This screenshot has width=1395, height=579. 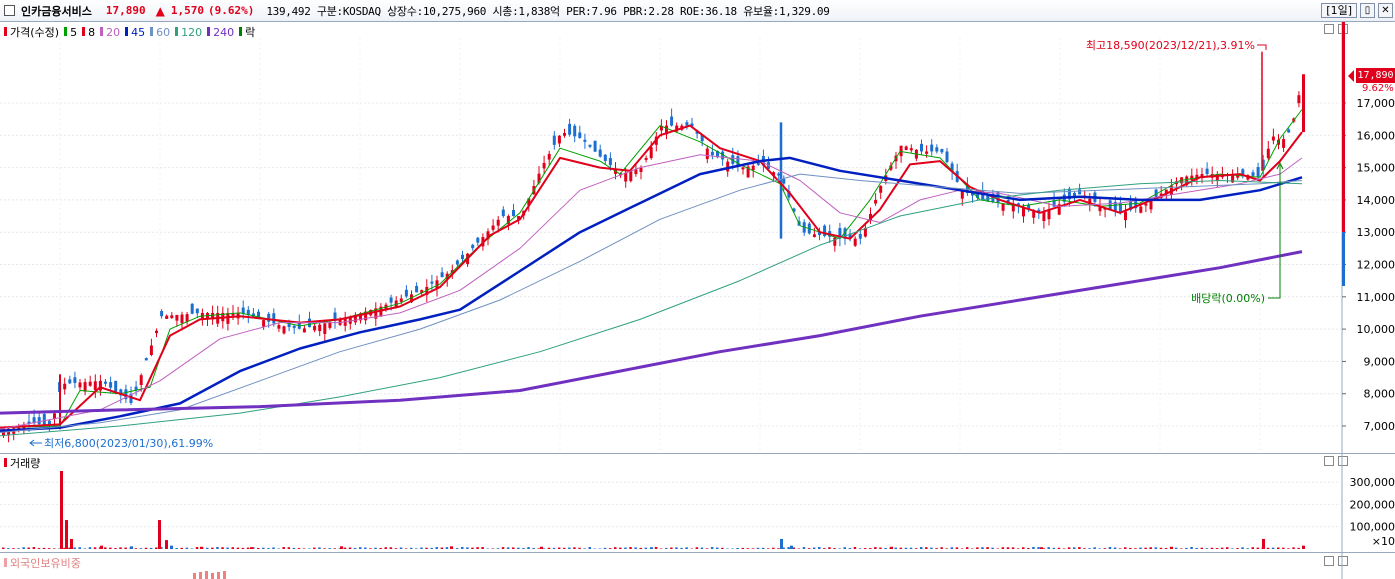 I want to click on foreign-chart, so click(x=768, y=566).